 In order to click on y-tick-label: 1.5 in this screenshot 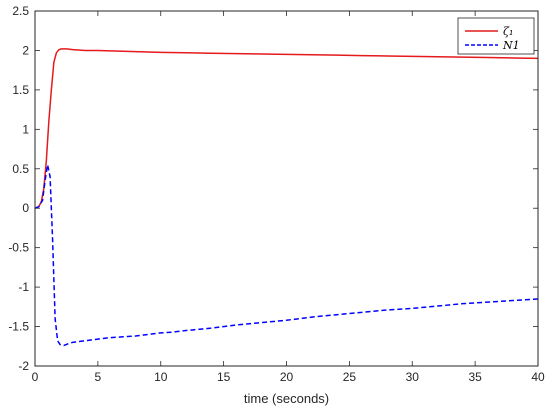, I will do `click(20, 90)`.